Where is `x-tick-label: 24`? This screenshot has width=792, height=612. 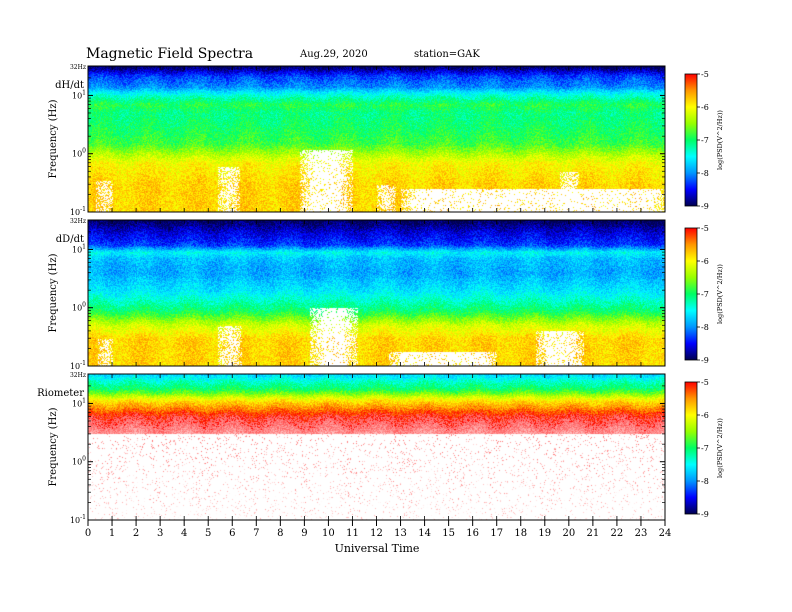
x-tick-label: 24 is located at coordinates (665, 533).